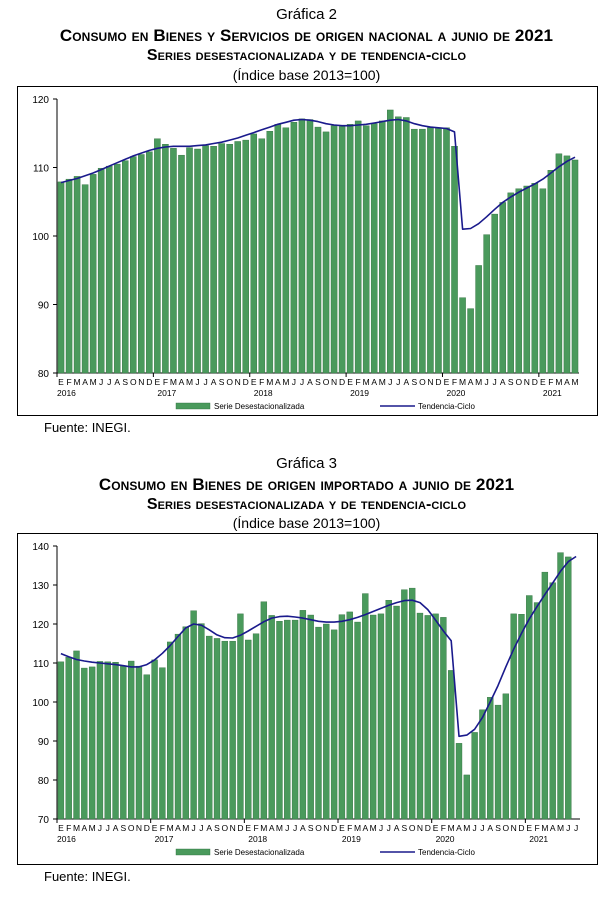  I want to click on y-tick-label: 140, so click(40, 547).